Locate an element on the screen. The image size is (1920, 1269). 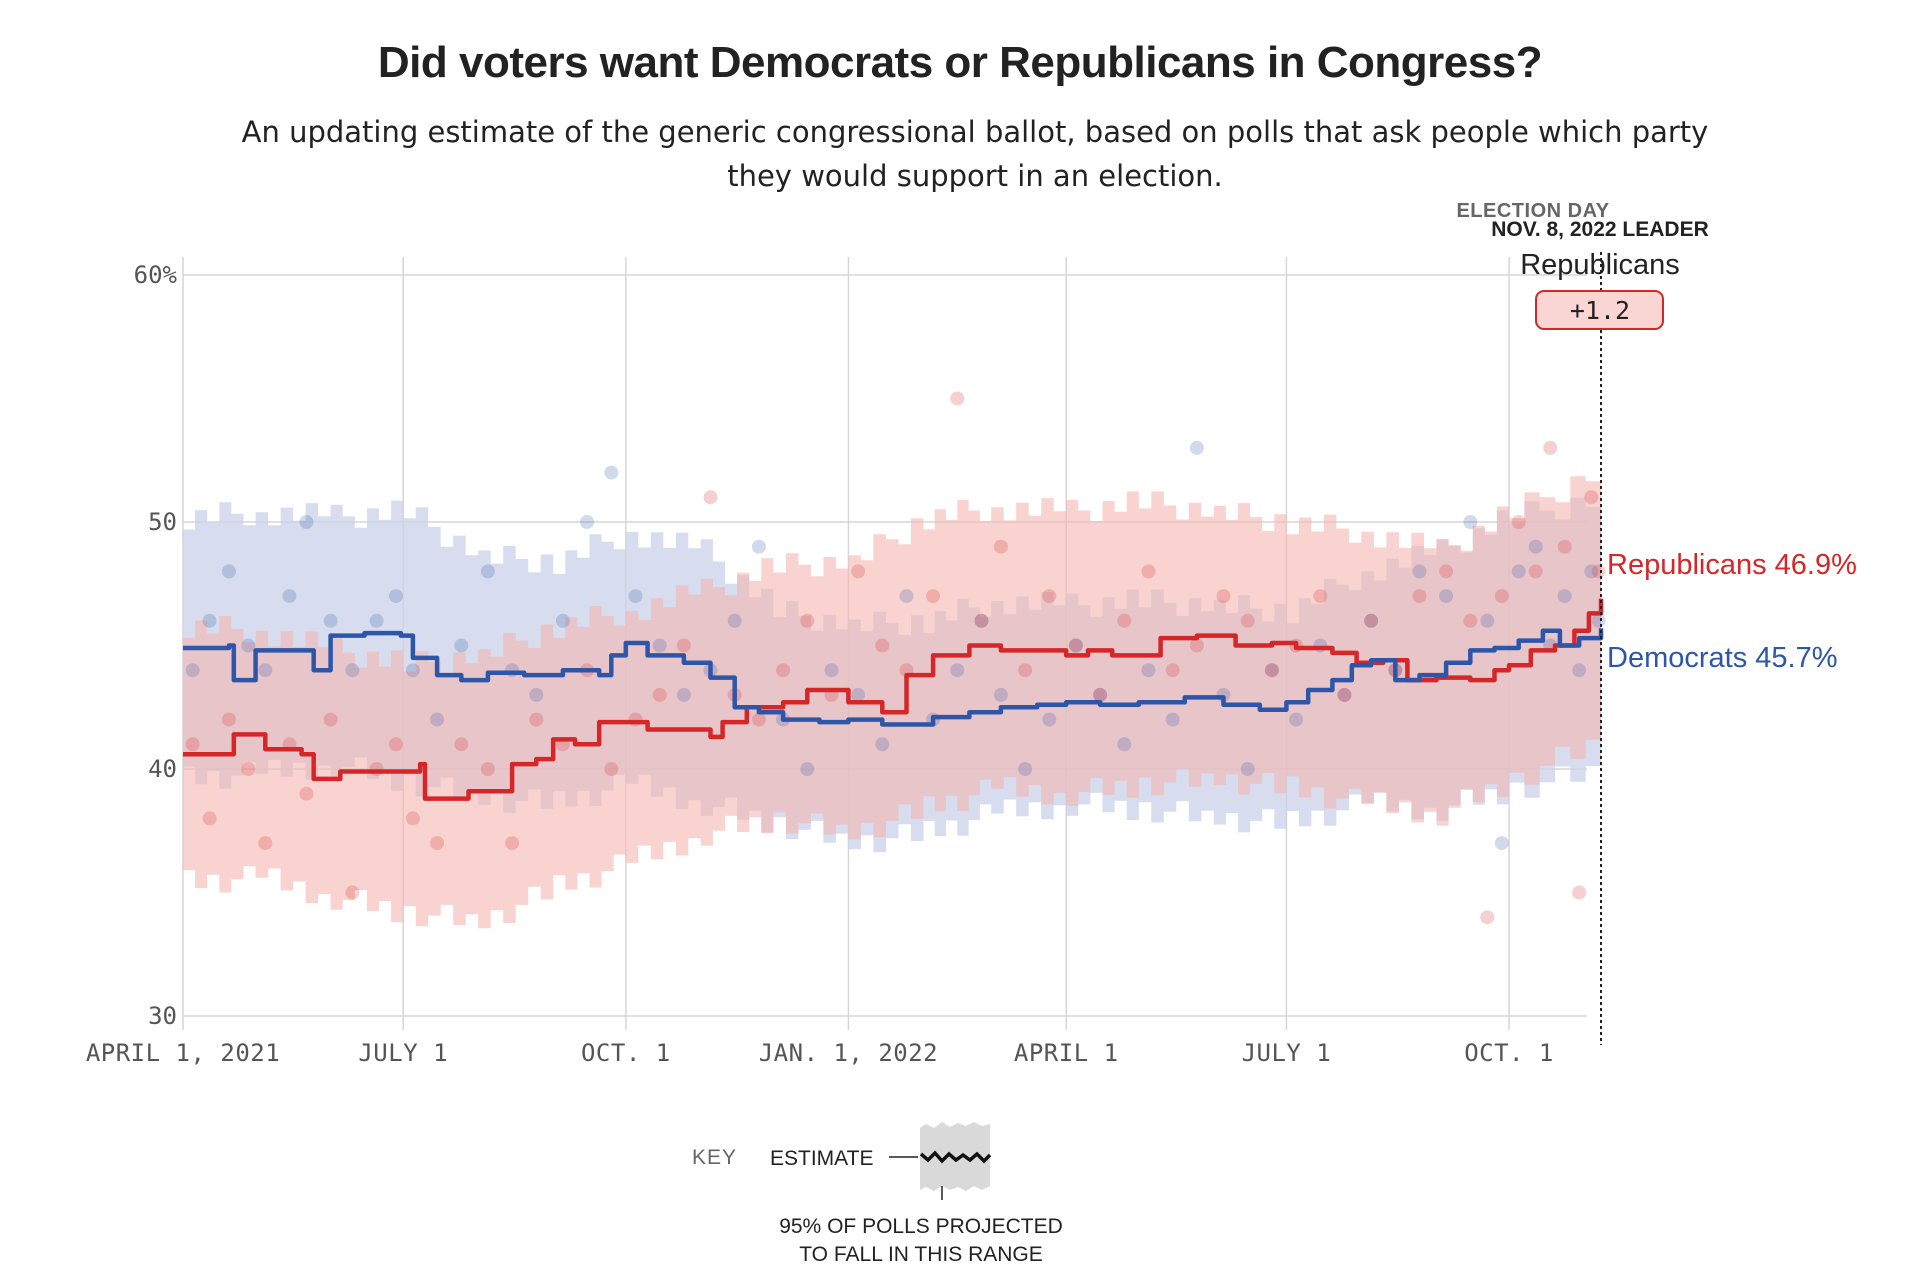
republicans-estimate-line is located at coordinates (893, 699).